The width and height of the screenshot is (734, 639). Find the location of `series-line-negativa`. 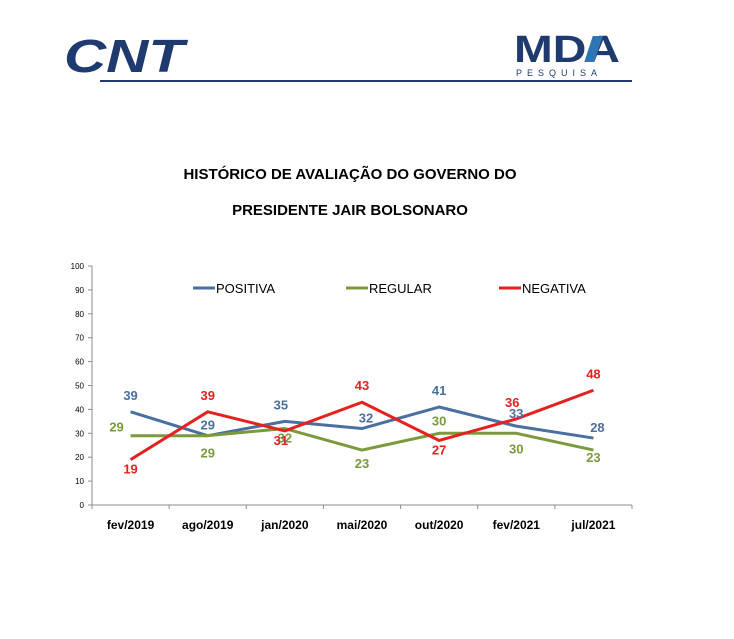

series-line-negativa is located at coordinates (361, 424).